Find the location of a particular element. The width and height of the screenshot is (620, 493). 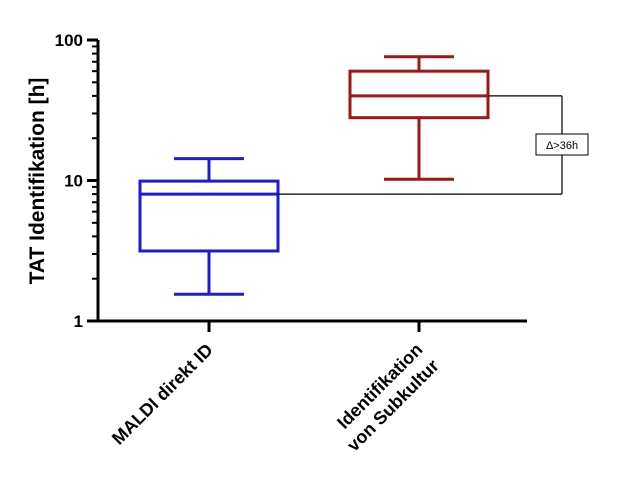

annotation-label: Δ>36h is located at coordinates (562, 146).